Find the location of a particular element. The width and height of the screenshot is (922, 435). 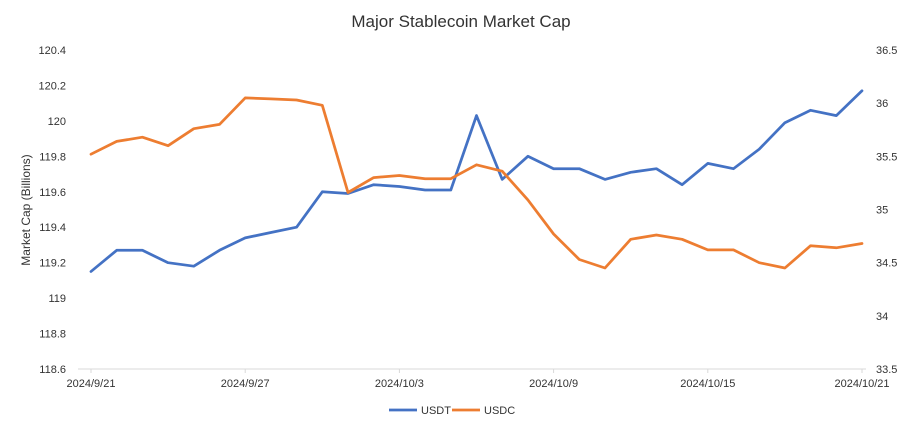

x-tick-label: 2024/10/15 is located at coordinates (707, 384).